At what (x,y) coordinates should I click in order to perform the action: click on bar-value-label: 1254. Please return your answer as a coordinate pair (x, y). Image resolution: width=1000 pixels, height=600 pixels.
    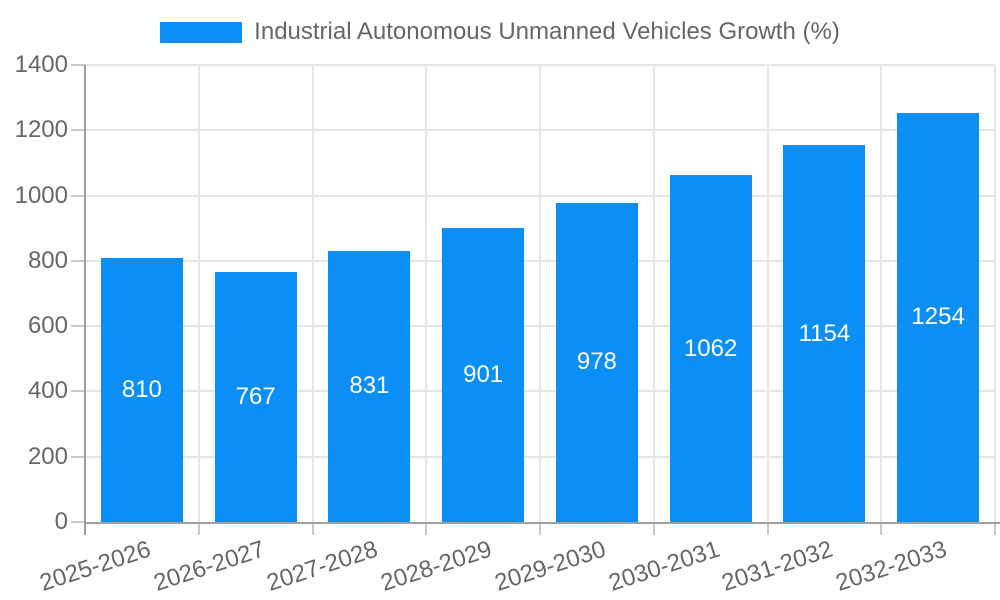
    Looking at the image, I should click on (938, 317).